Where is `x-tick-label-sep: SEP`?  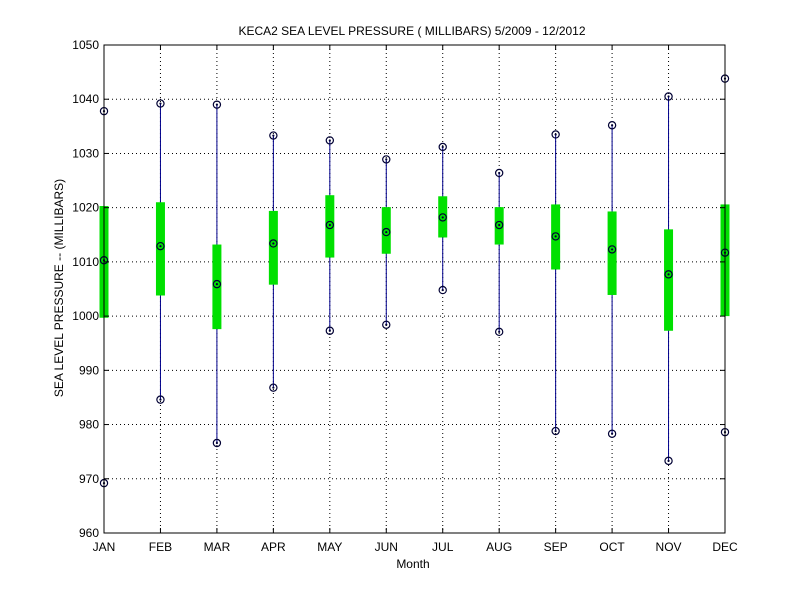
x-tick-label-sep: SEP is located at coordinates (556, 547).